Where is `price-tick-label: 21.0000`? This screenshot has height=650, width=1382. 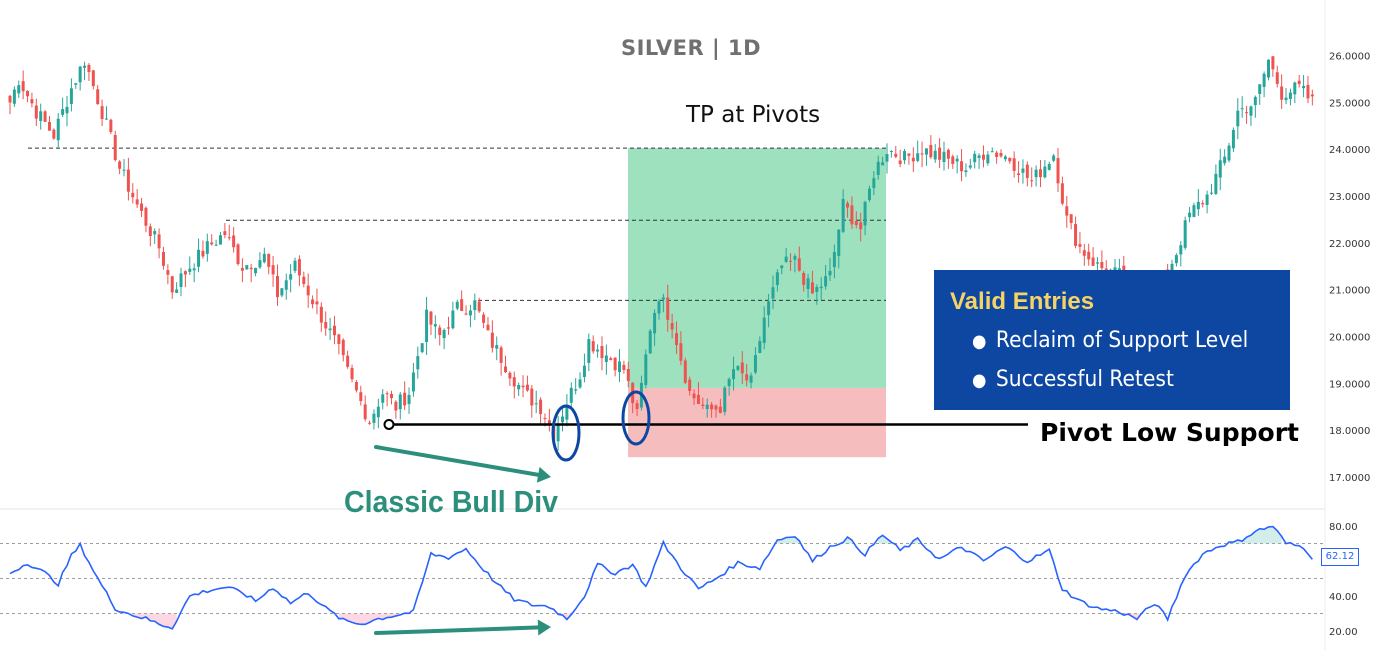
price-tick-label: 21.0000 is located at coordinates (1349, 291).